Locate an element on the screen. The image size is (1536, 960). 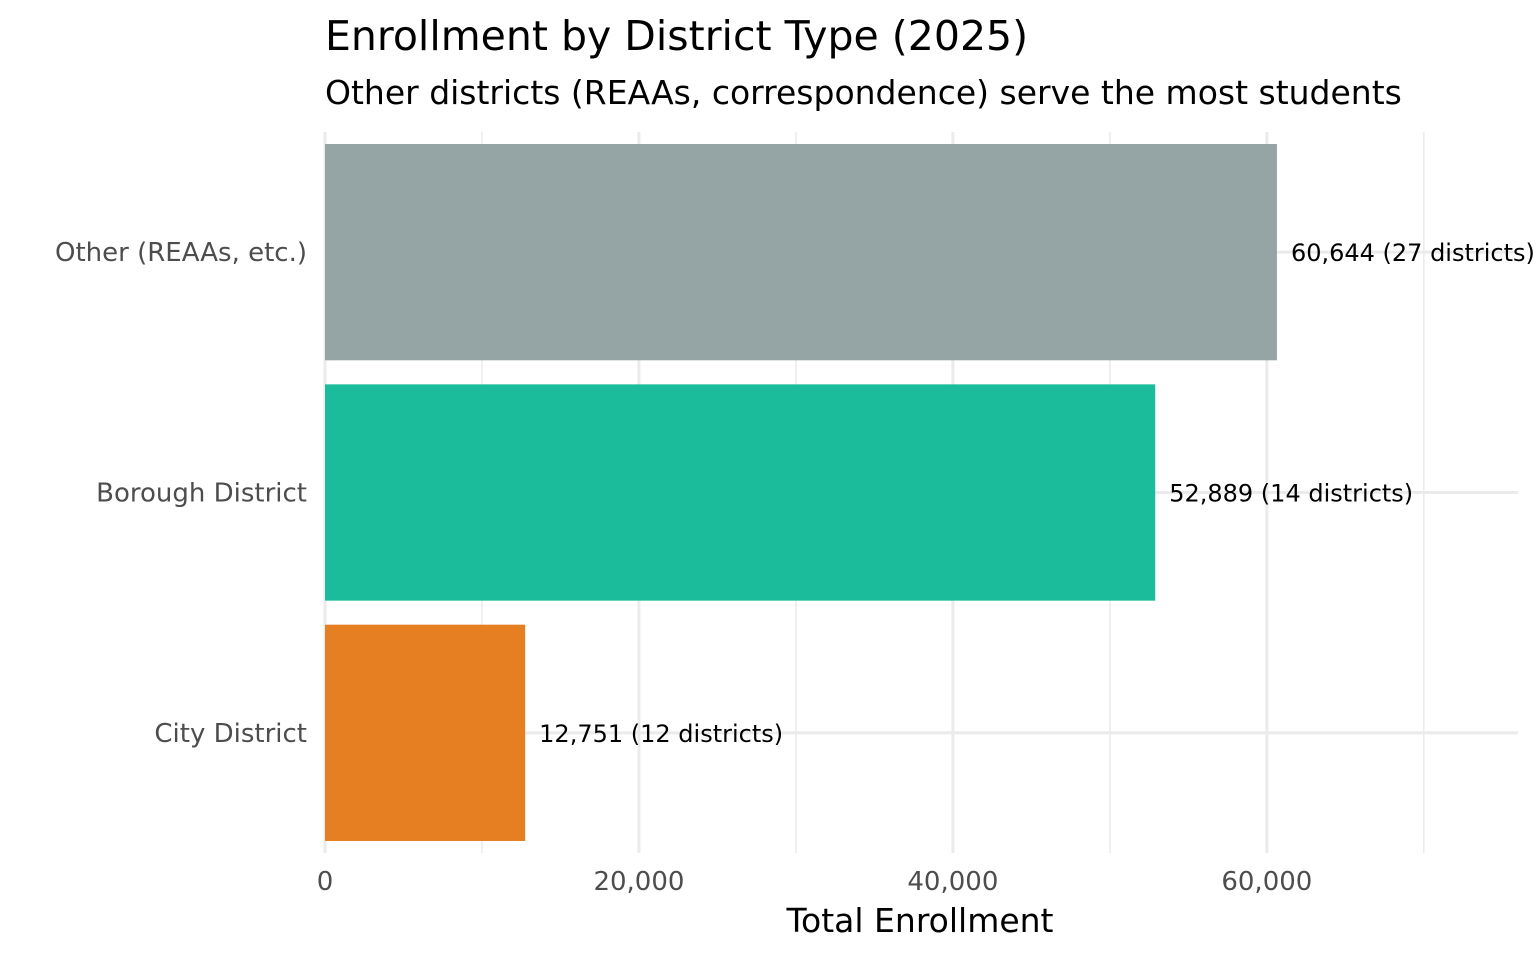
x-tick-label: 0 is located at coordinates (325, 882).